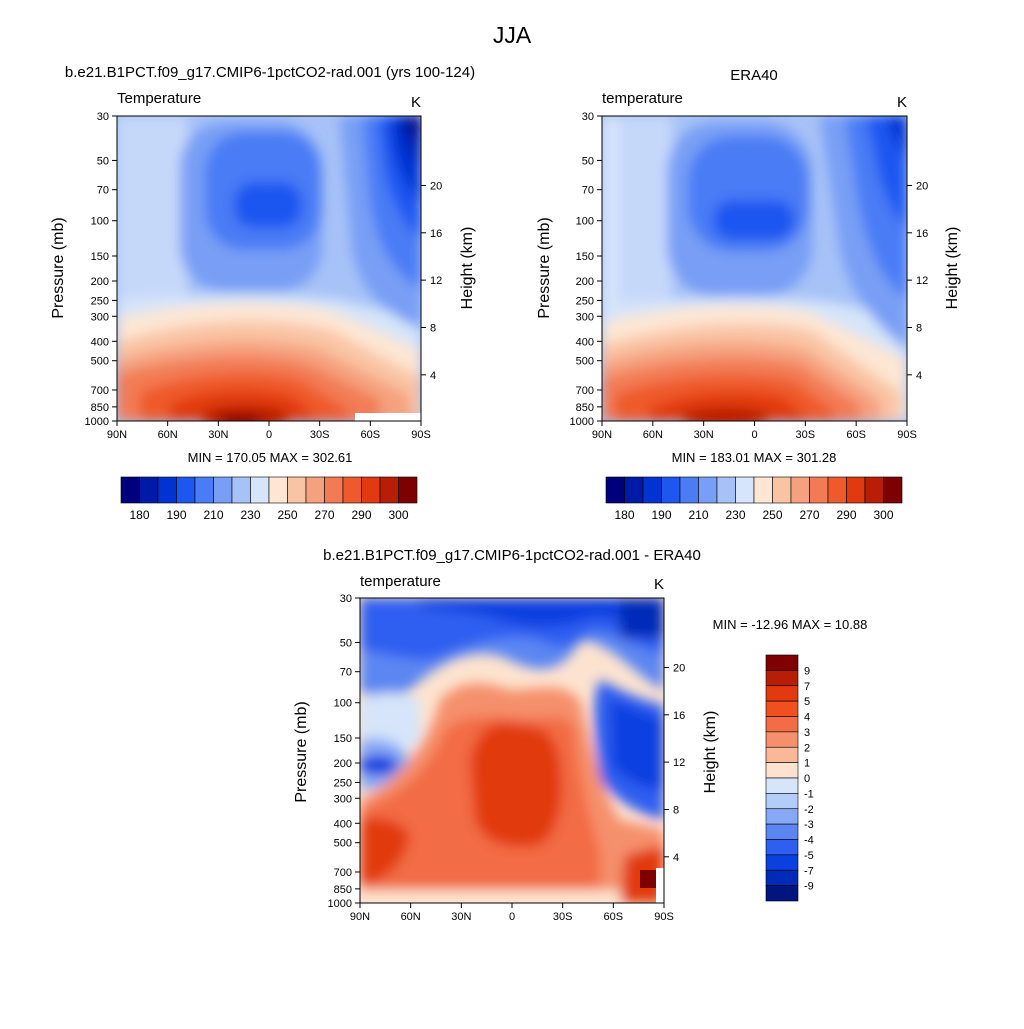 The image size is (1024, 1029). Describe the element at coordinates (807, 748) in the screenshot. I see `colorbar-label: 2` at that location.